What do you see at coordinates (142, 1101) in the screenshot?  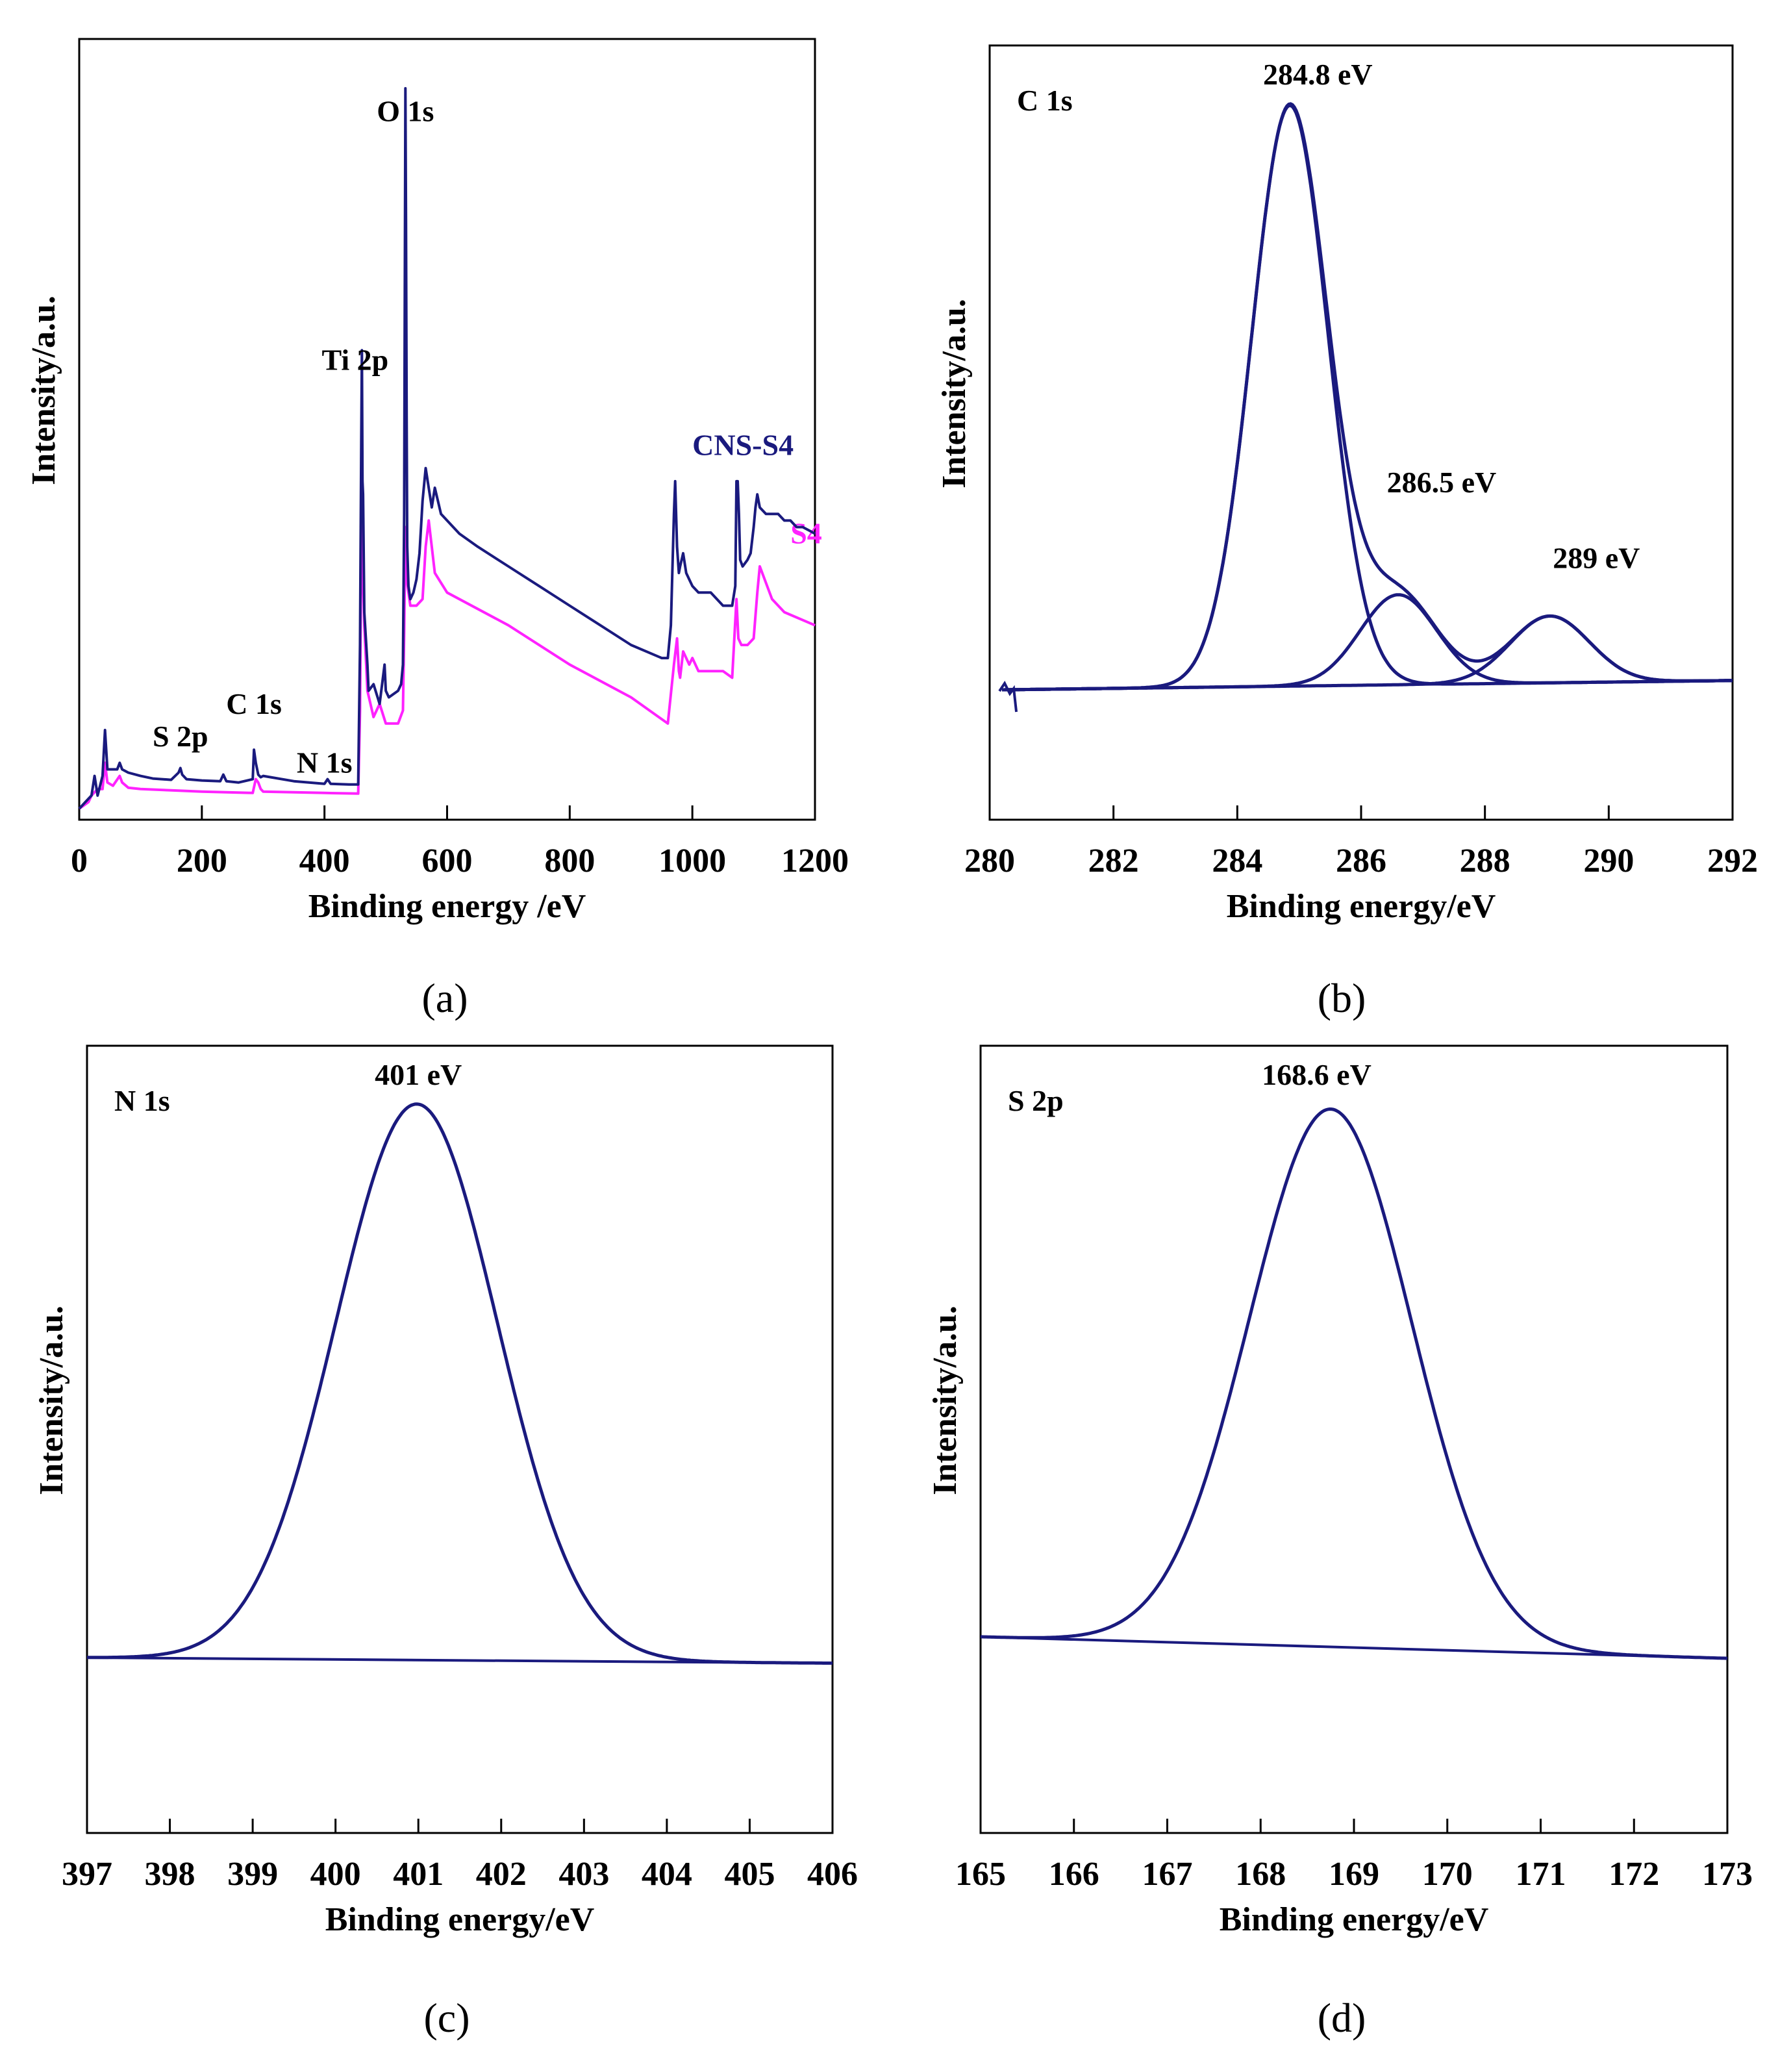 I see `core-level-title-c: N 1s` at bounding box center [142, 1101].